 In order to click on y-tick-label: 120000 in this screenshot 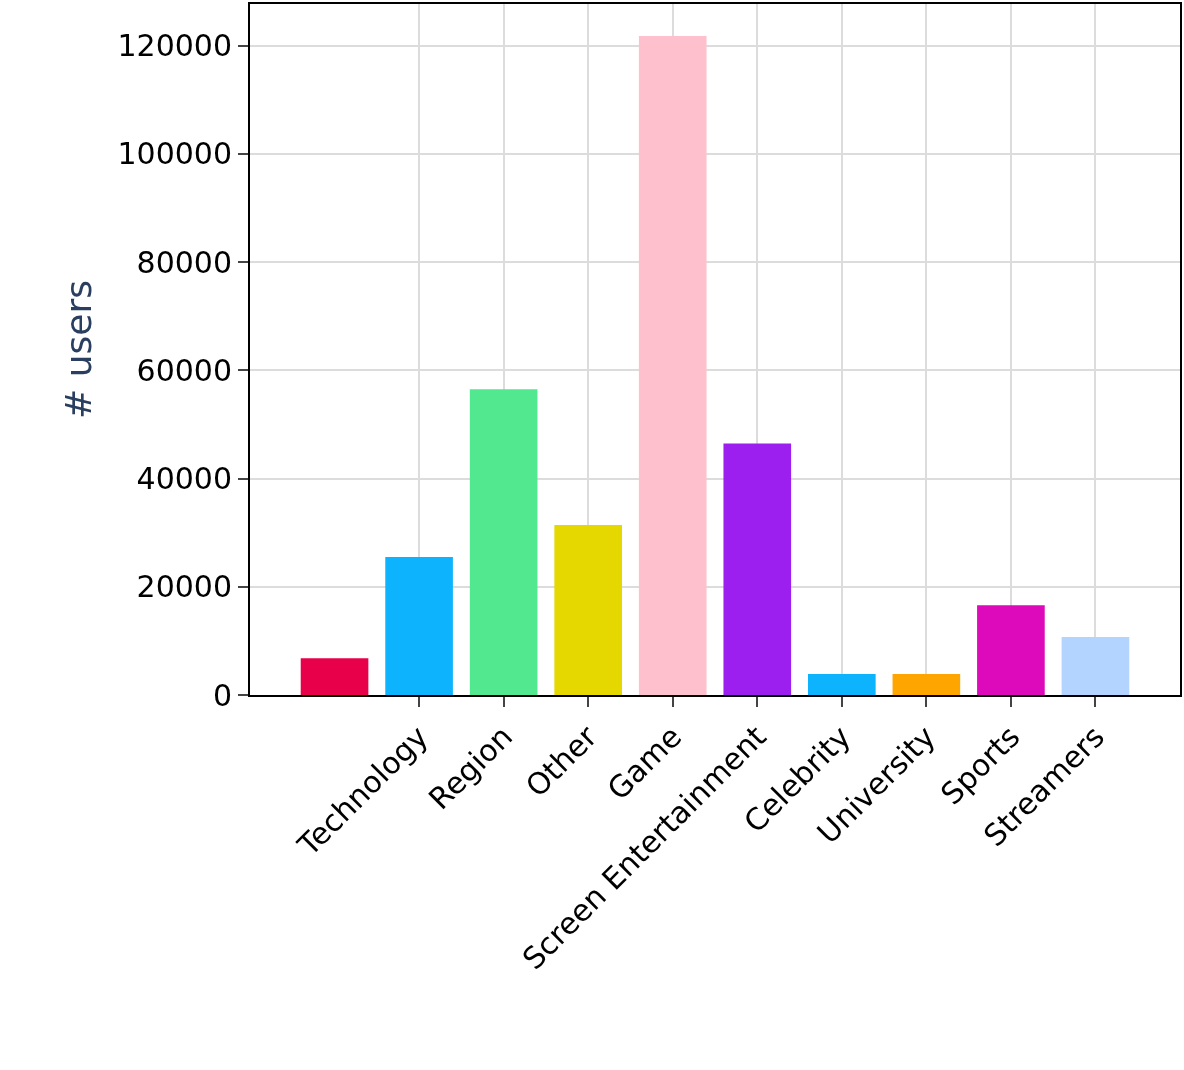, I will do `click(174, 46)`.